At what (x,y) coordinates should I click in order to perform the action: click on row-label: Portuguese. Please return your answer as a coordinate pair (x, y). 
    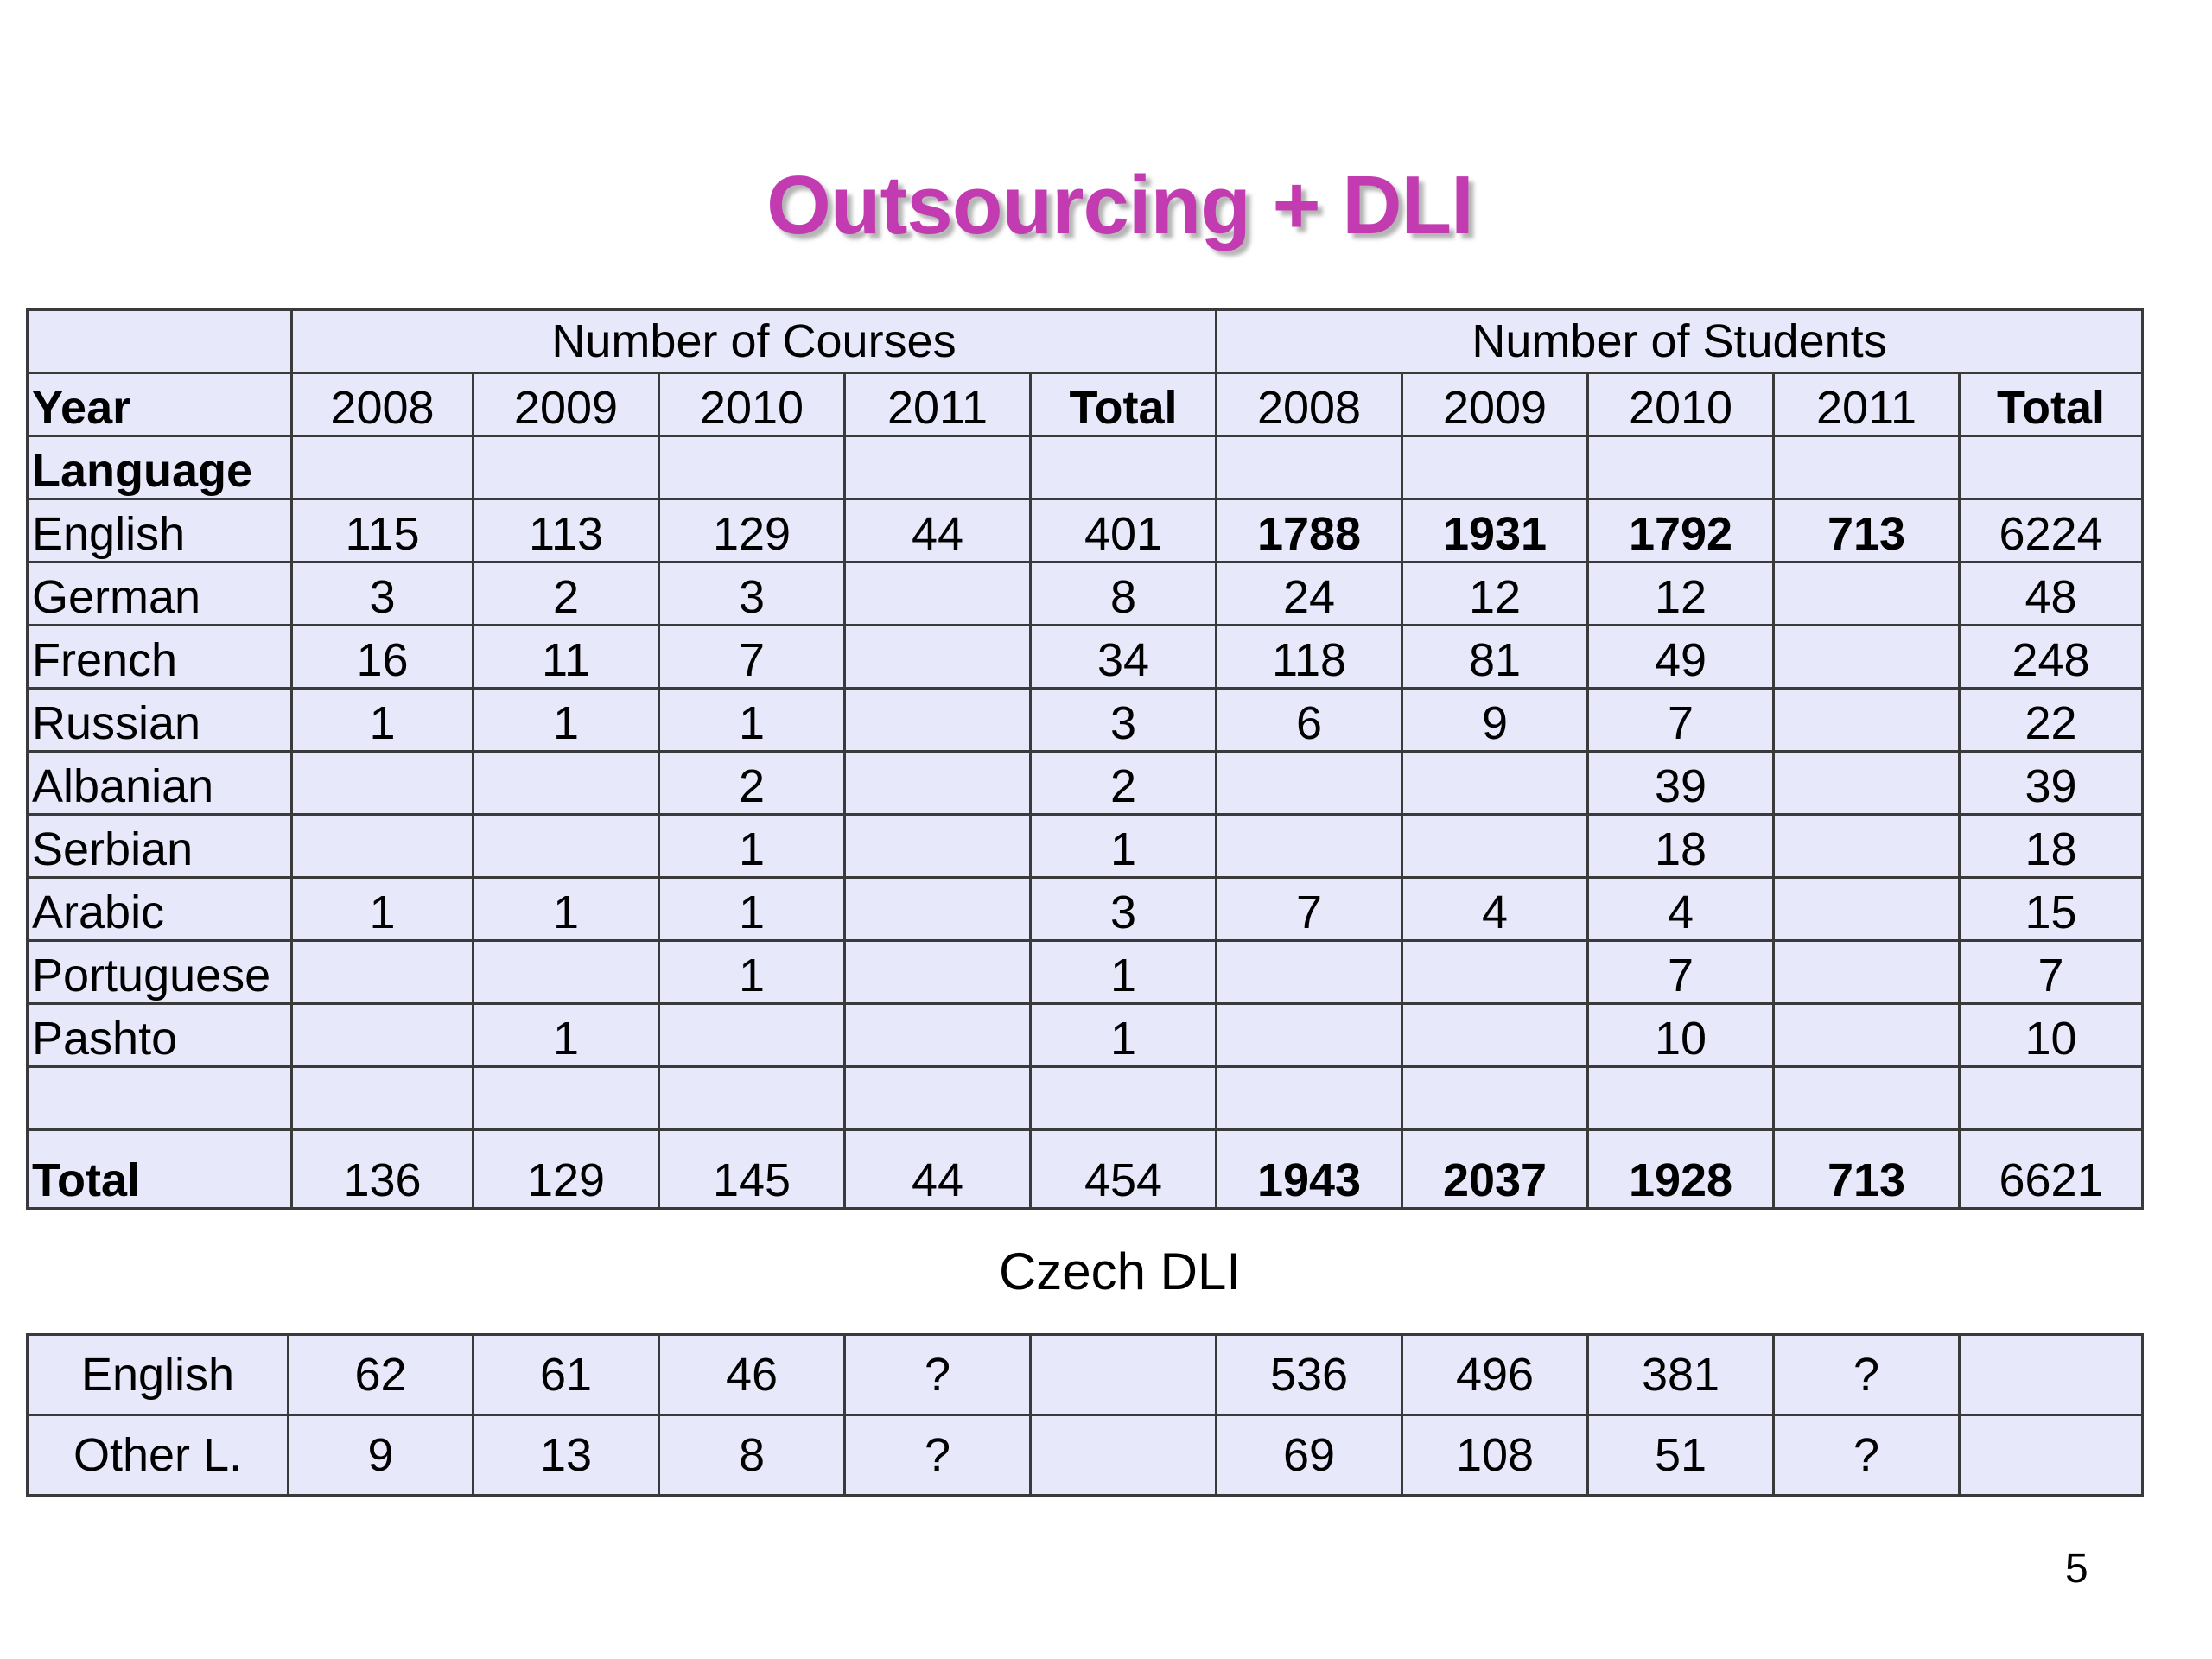
    Looking at the image, I should click on (159, 972).